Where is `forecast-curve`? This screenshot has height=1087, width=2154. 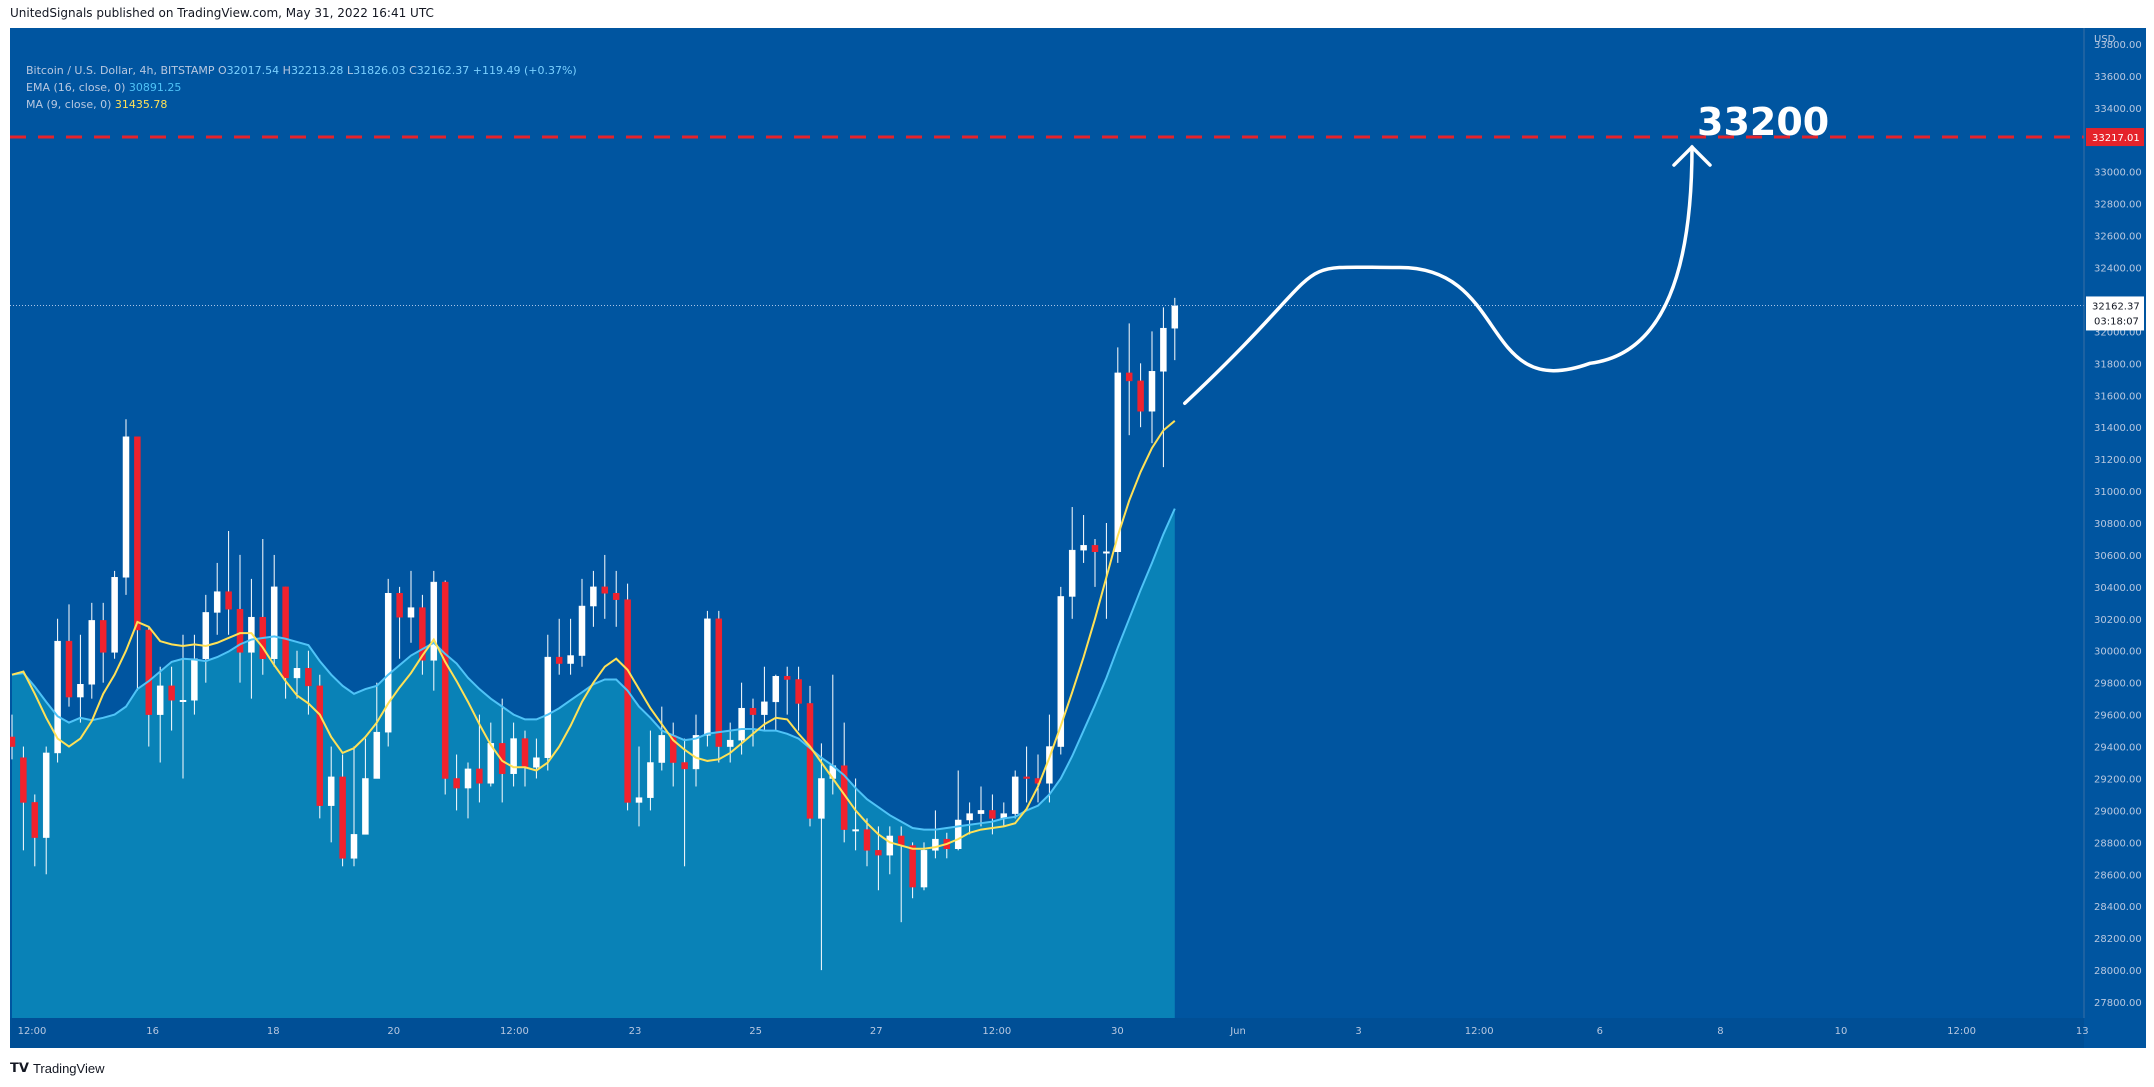
forecast-curve is located at coordinates (1438, 275).